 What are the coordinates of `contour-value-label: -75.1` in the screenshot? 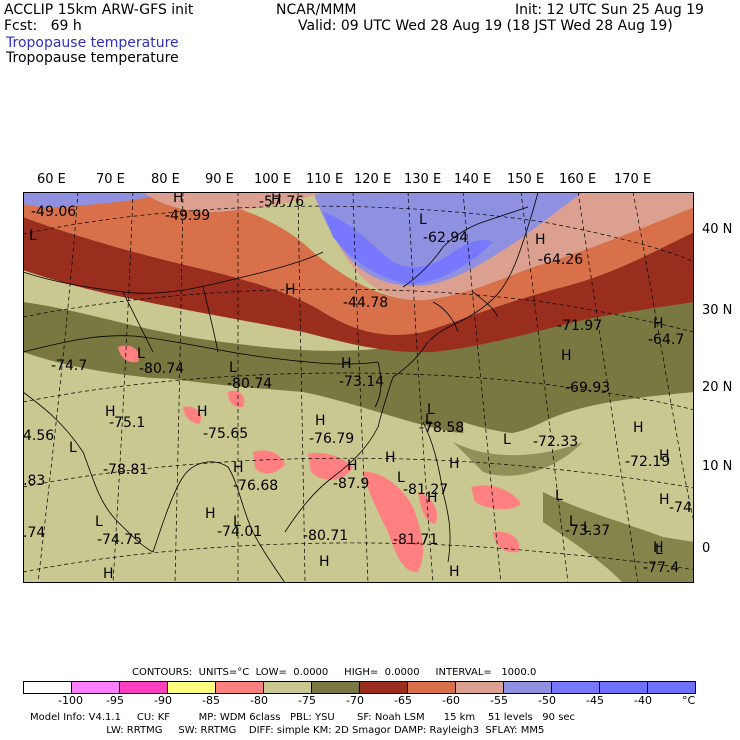 It's located at (127, 423).